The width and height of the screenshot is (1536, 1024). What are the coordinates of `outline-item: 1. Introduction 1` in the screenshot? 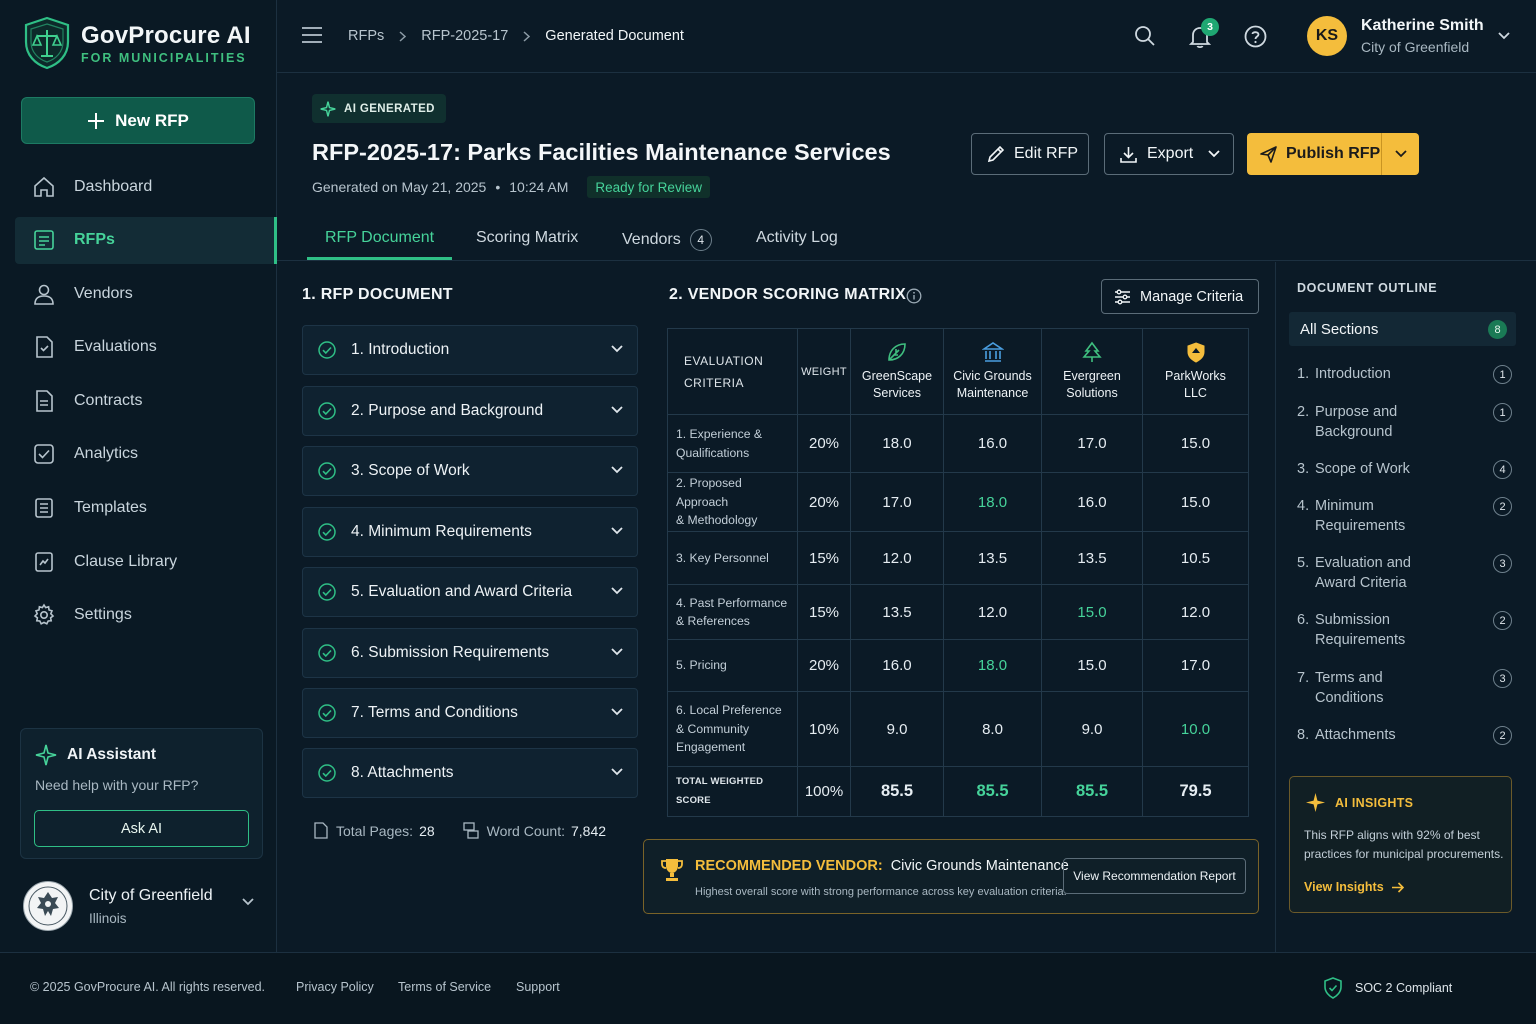 It's located at (1404, 374).